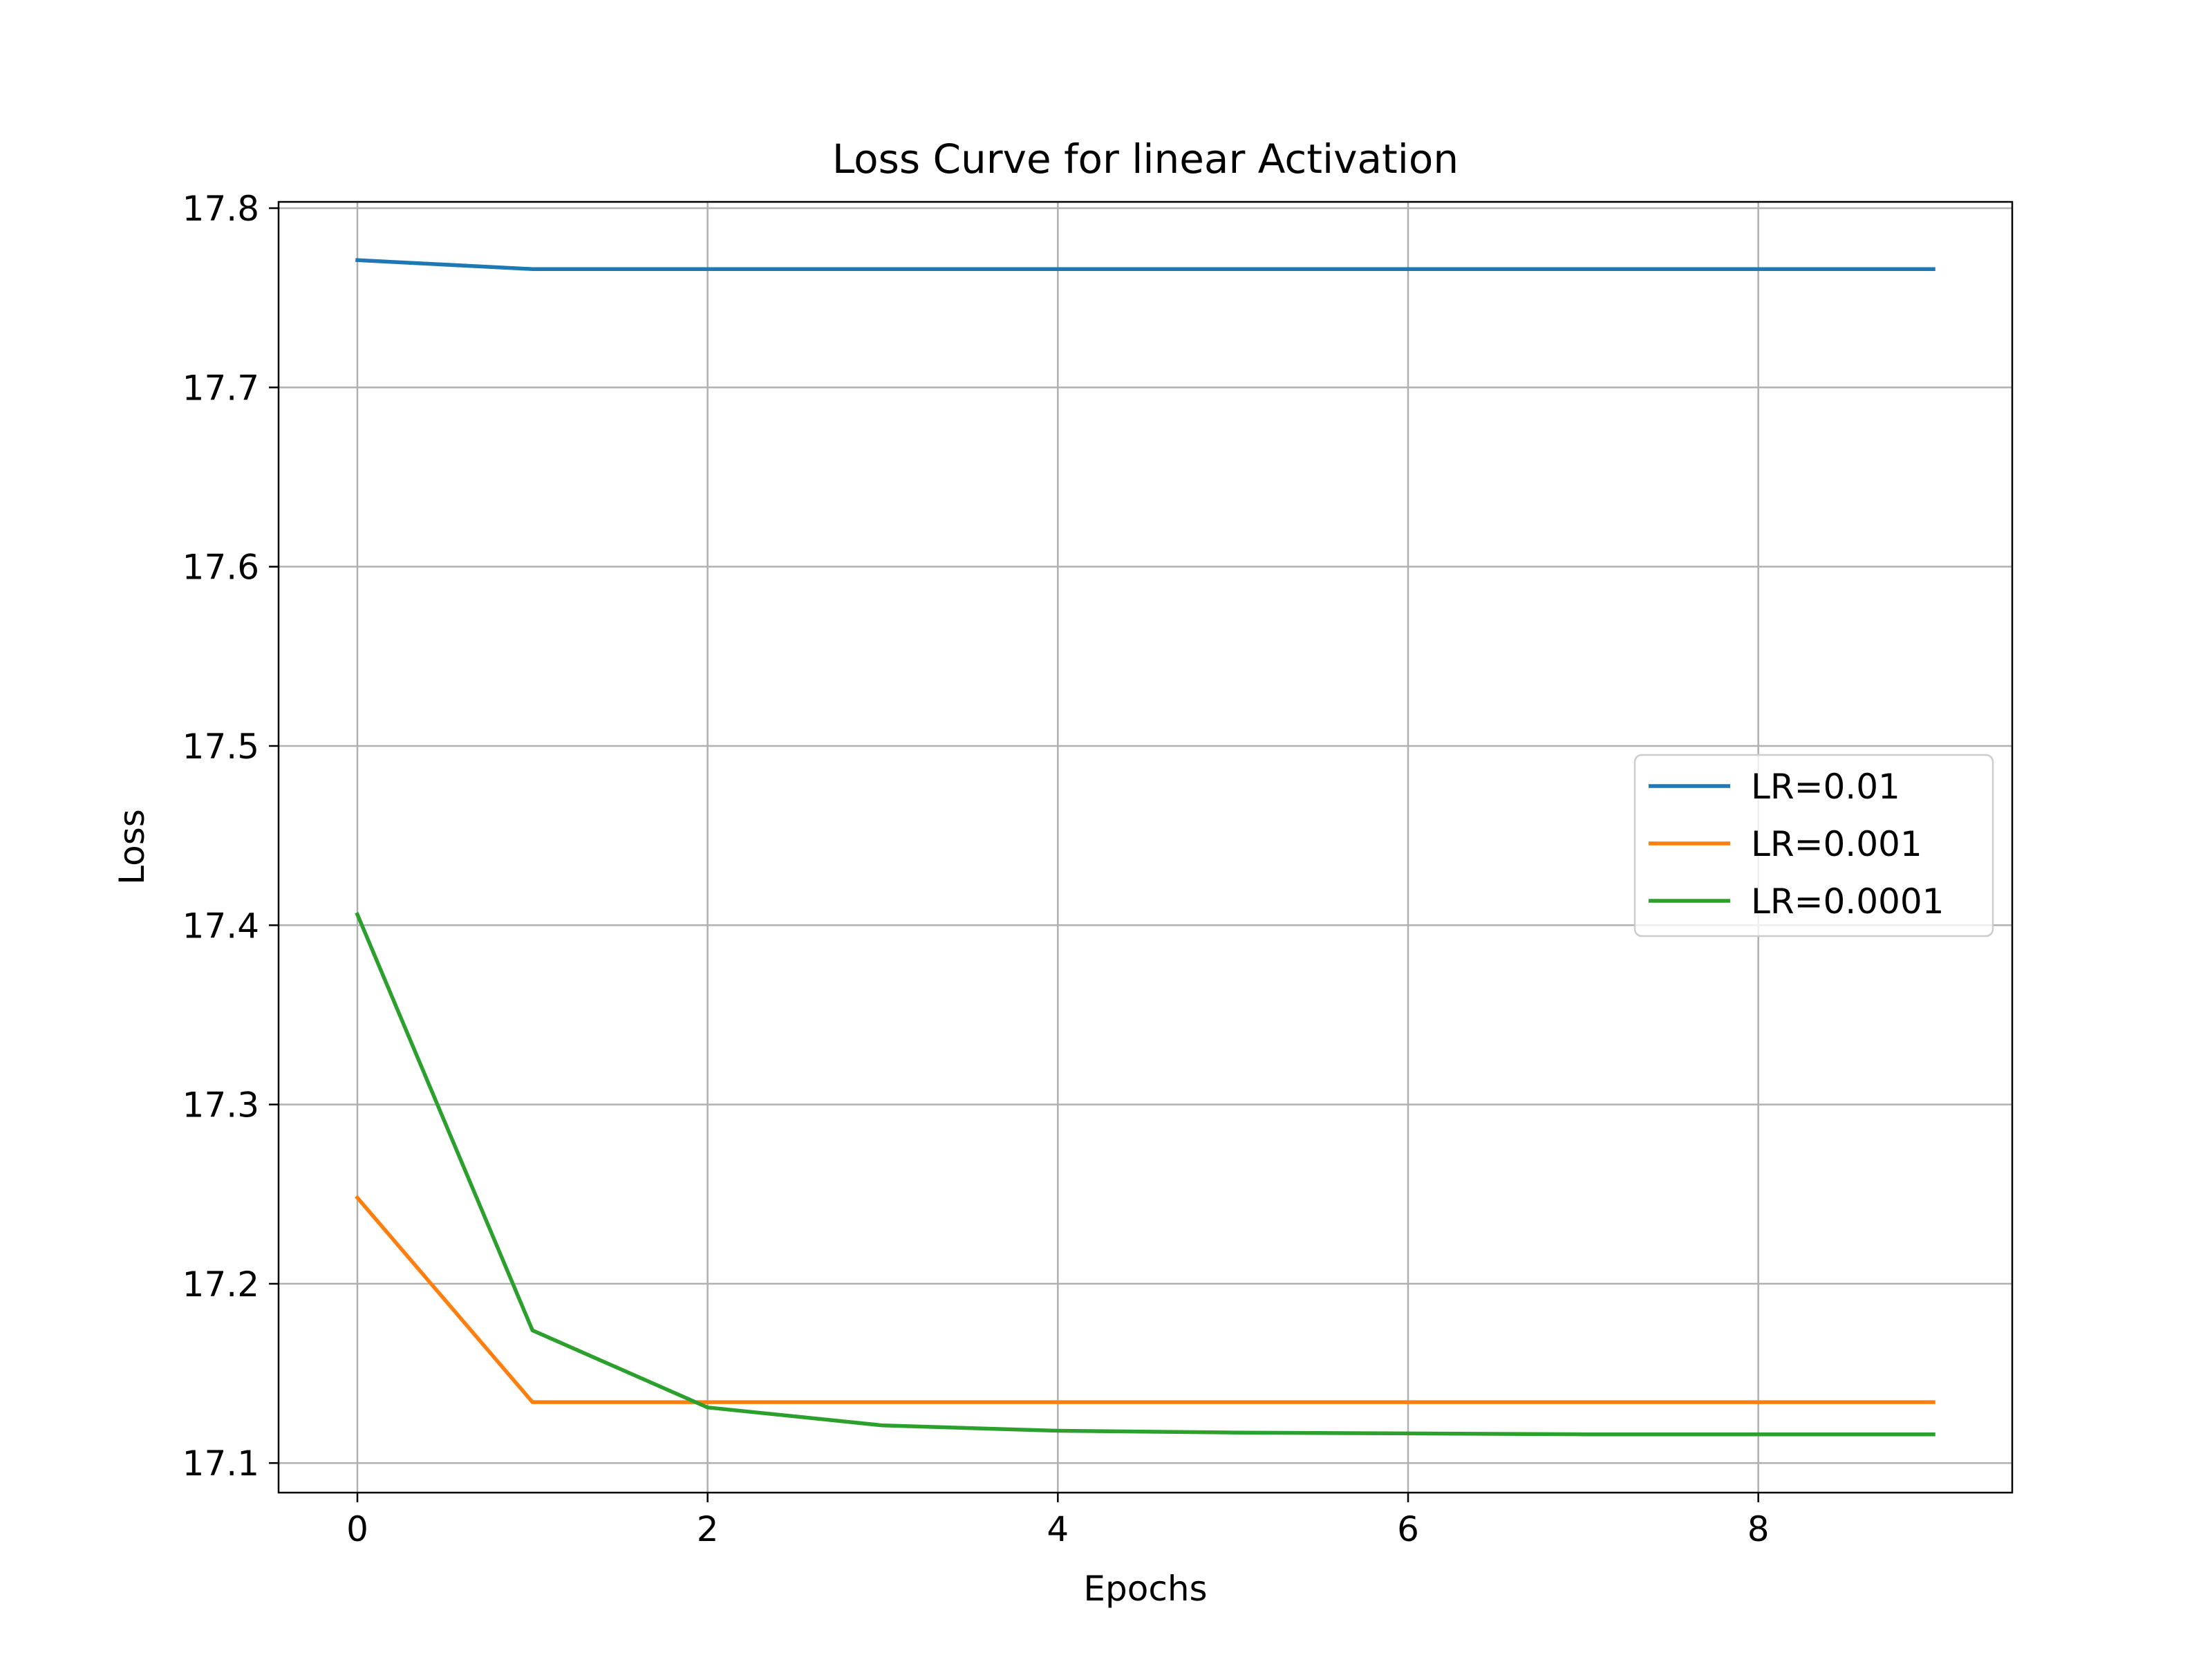 Image resolution: width=2212 pixels, height=1662 pixels. I want to click on legend-frame, so click(1813, 846).